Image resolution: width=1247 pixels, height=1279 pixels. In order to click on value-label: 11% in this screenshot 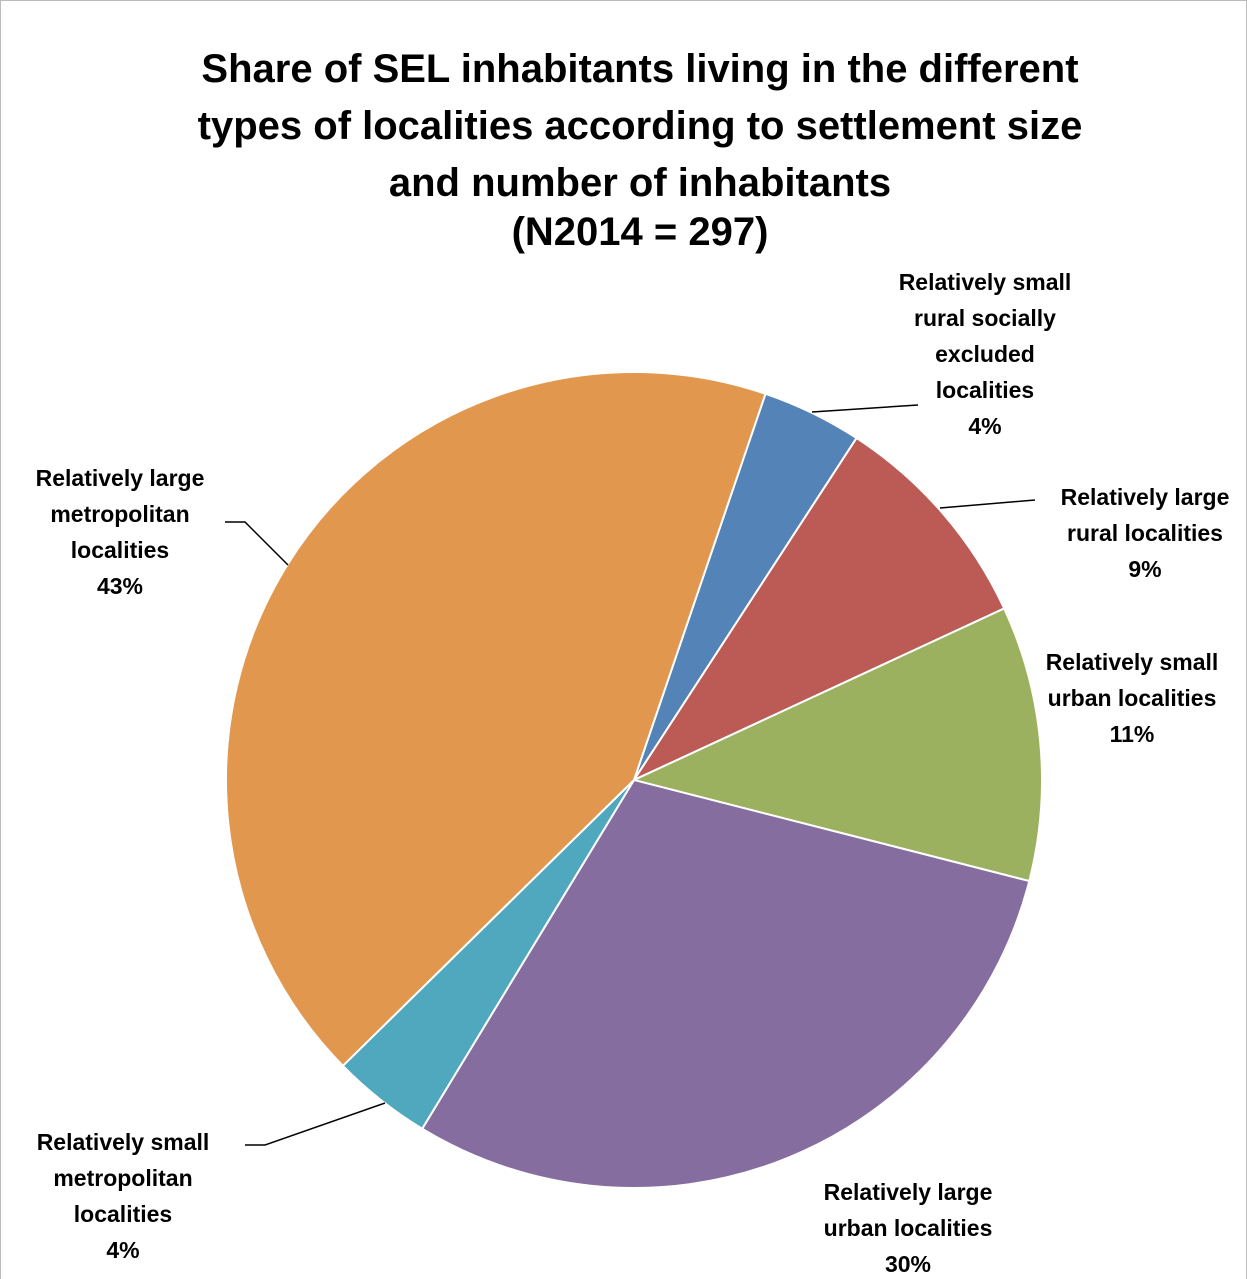, I will do `click(1132, 734)`.